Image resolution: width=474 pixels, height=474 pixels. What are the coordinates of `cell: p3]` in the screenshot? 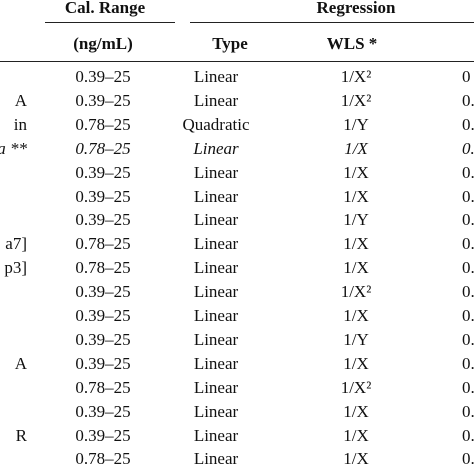 It's located at (15, 268).